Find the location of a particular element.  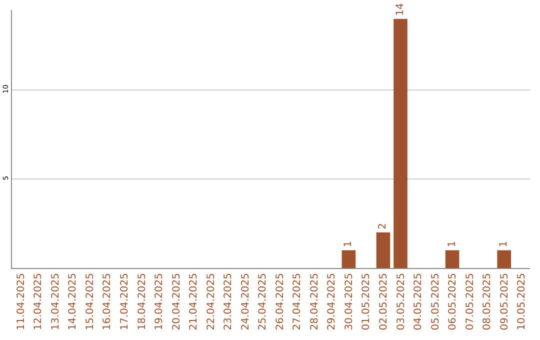

x-tick-label: 03.05.2025 is located at coordinates (401, 301).